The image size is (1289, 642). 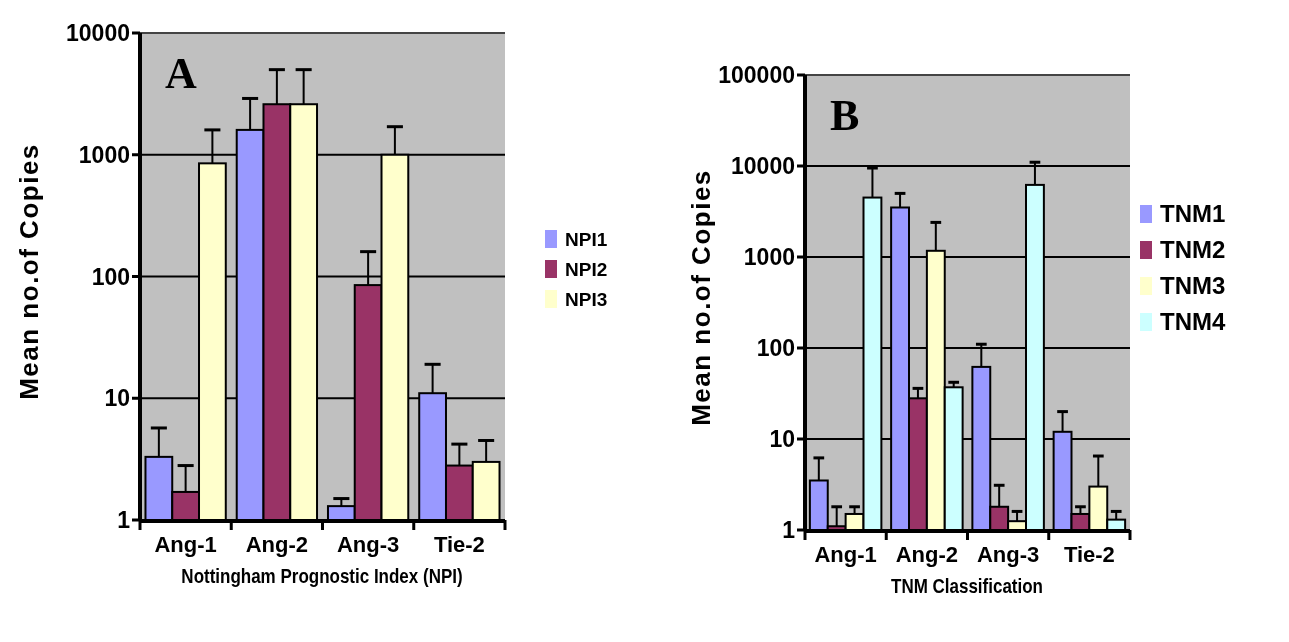 What do you see at coordinates (586, 299) in the screenshot?
I see `legend-label: NPI3` at bounding box center [586, 299].